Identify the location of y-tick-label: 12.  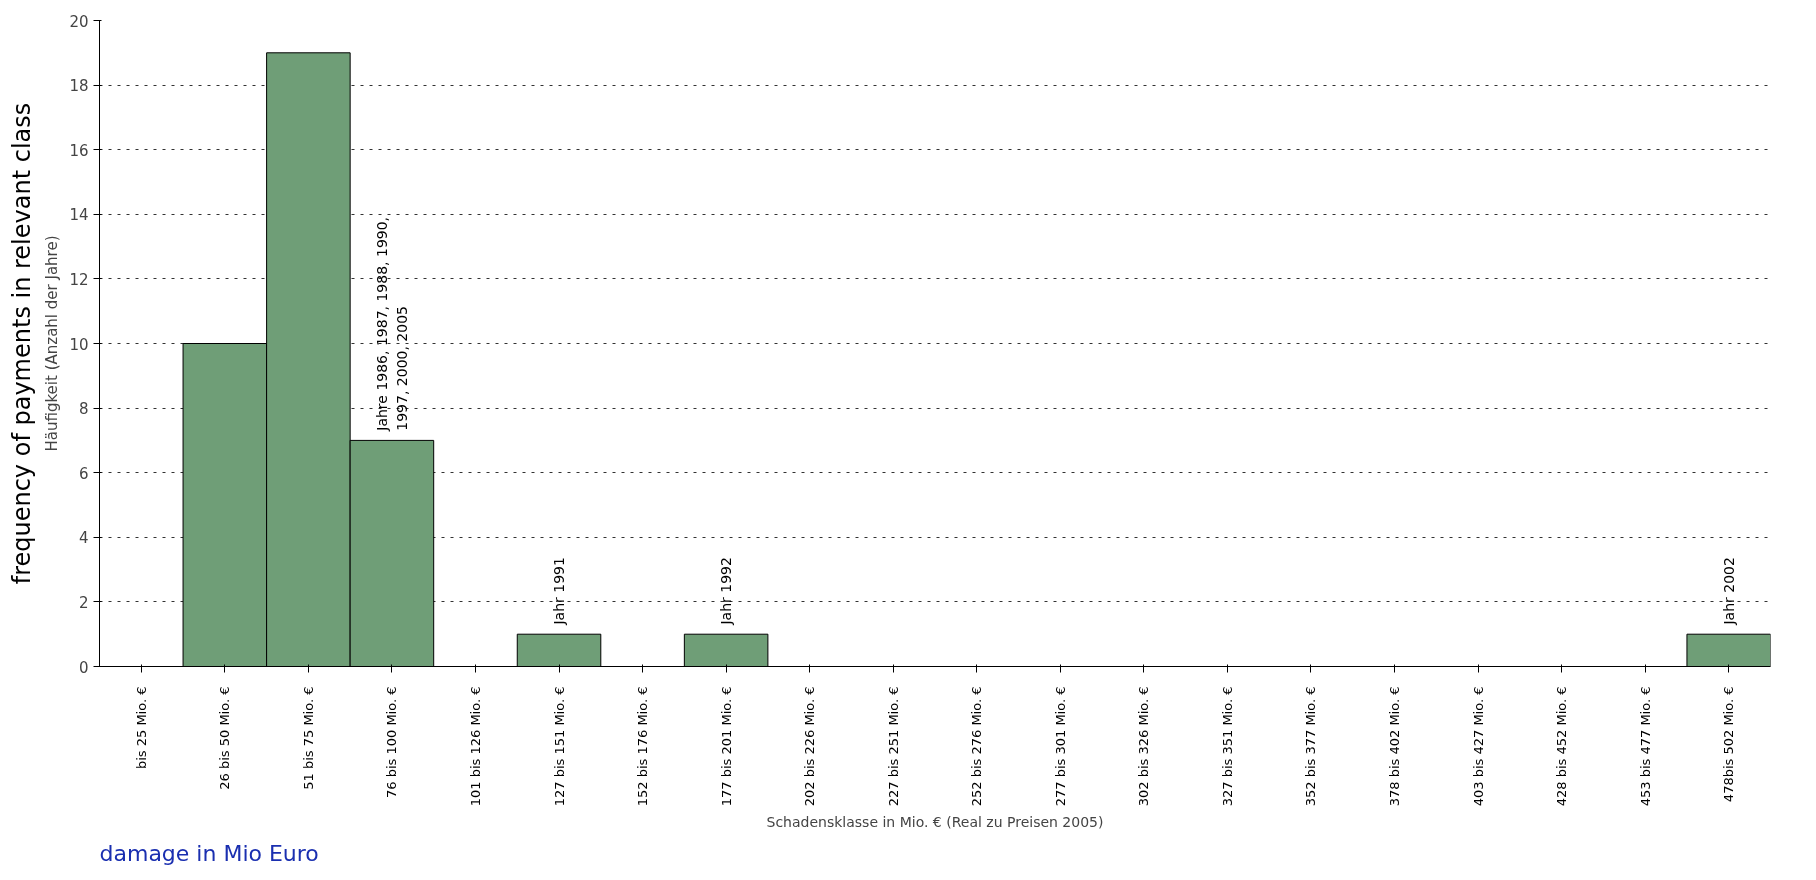
(79, 279).